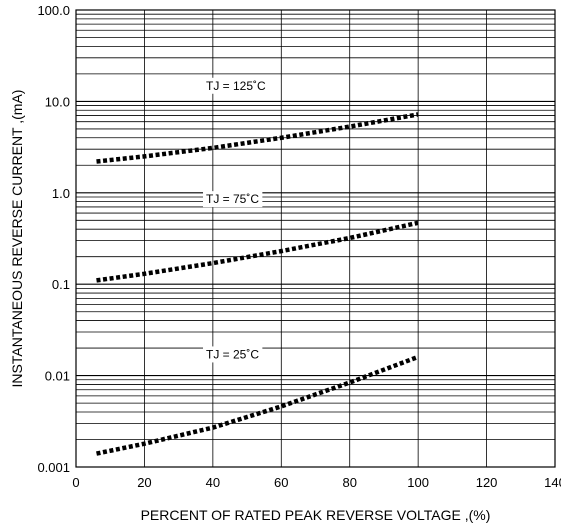  I want to click on x-tick-label: 120, so click(487, 482).